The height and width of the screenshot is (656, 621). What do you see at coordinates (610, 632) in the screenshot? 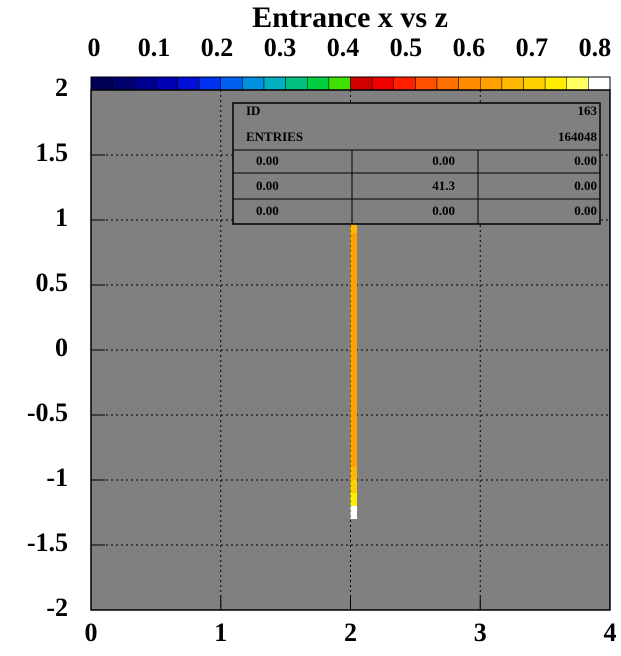
I see `x-tick-label: 4` at bounding box center [610, 632].